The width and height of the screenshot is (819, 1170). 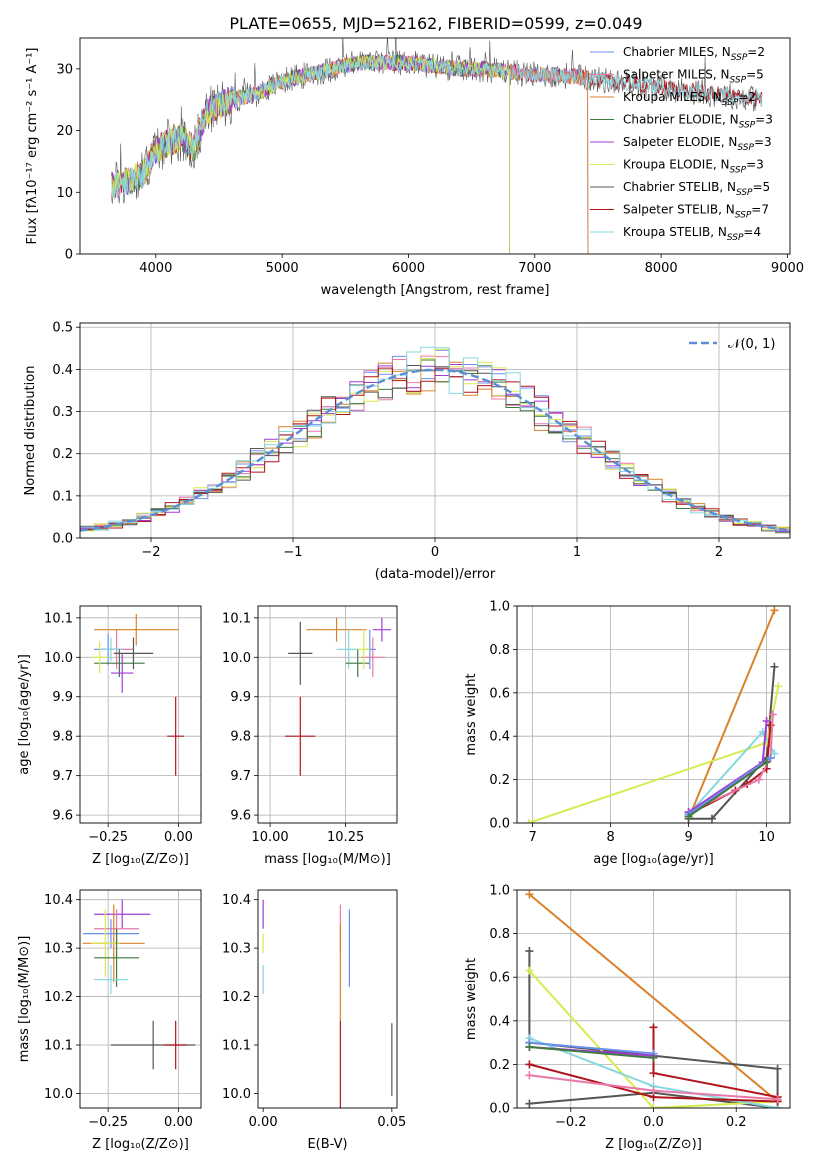 I want to click on spectrum-salpeter_miles, so click(x=350, y=153).